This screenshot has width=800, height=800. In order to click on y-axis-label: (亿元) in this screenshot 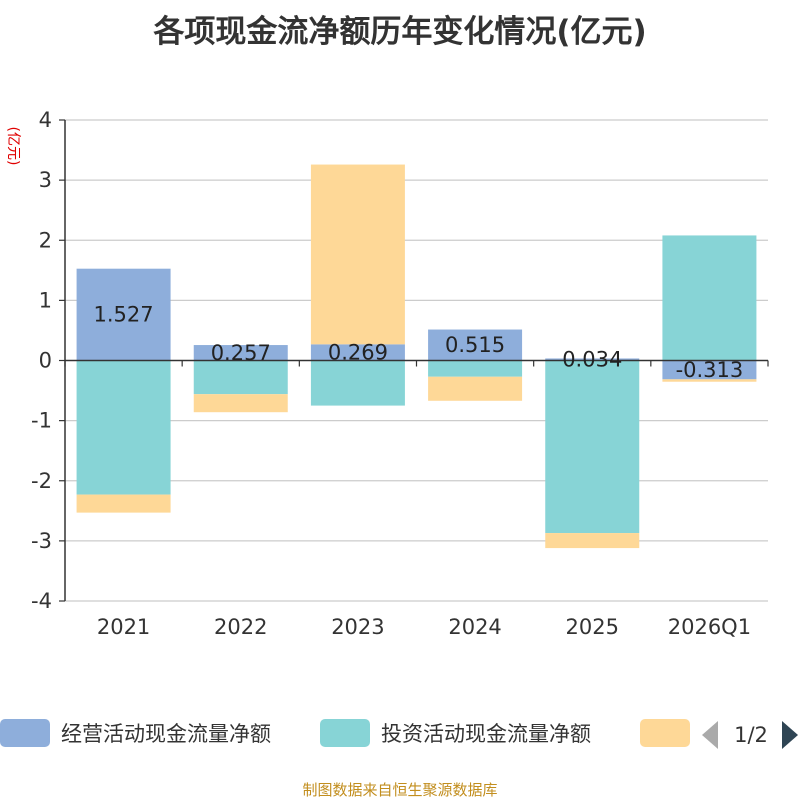, I will do `click(13, 146)`.